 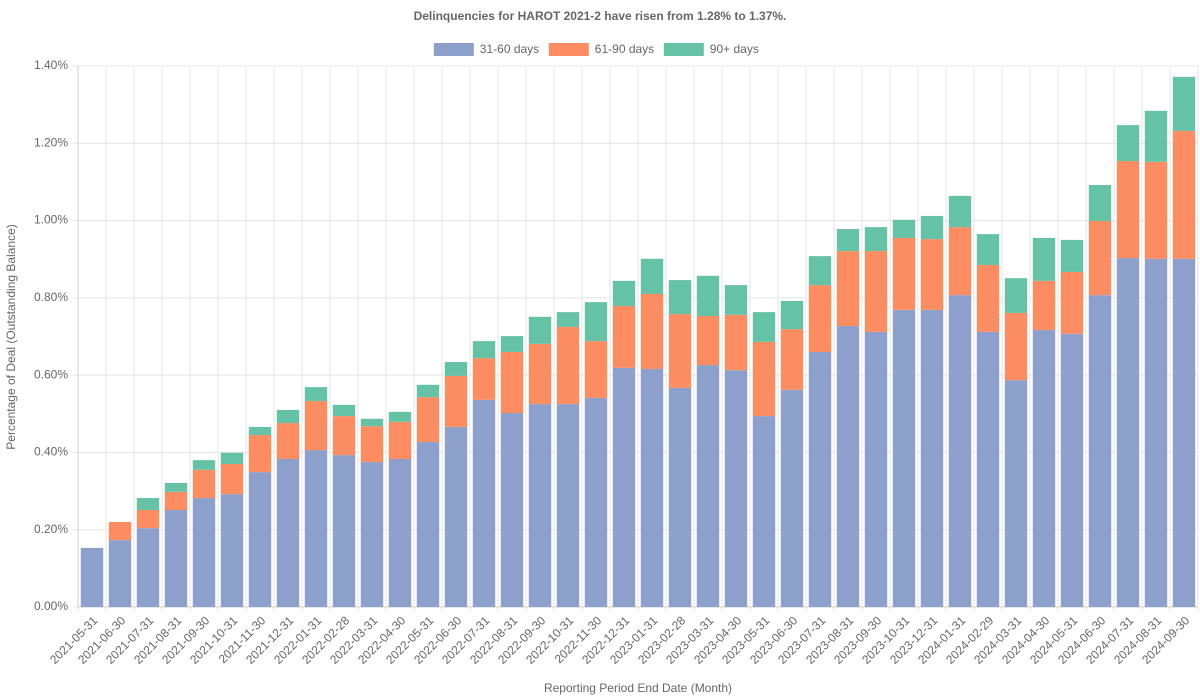 I want to click on legend-label: 61-90 days, so click(x=624, y=49).